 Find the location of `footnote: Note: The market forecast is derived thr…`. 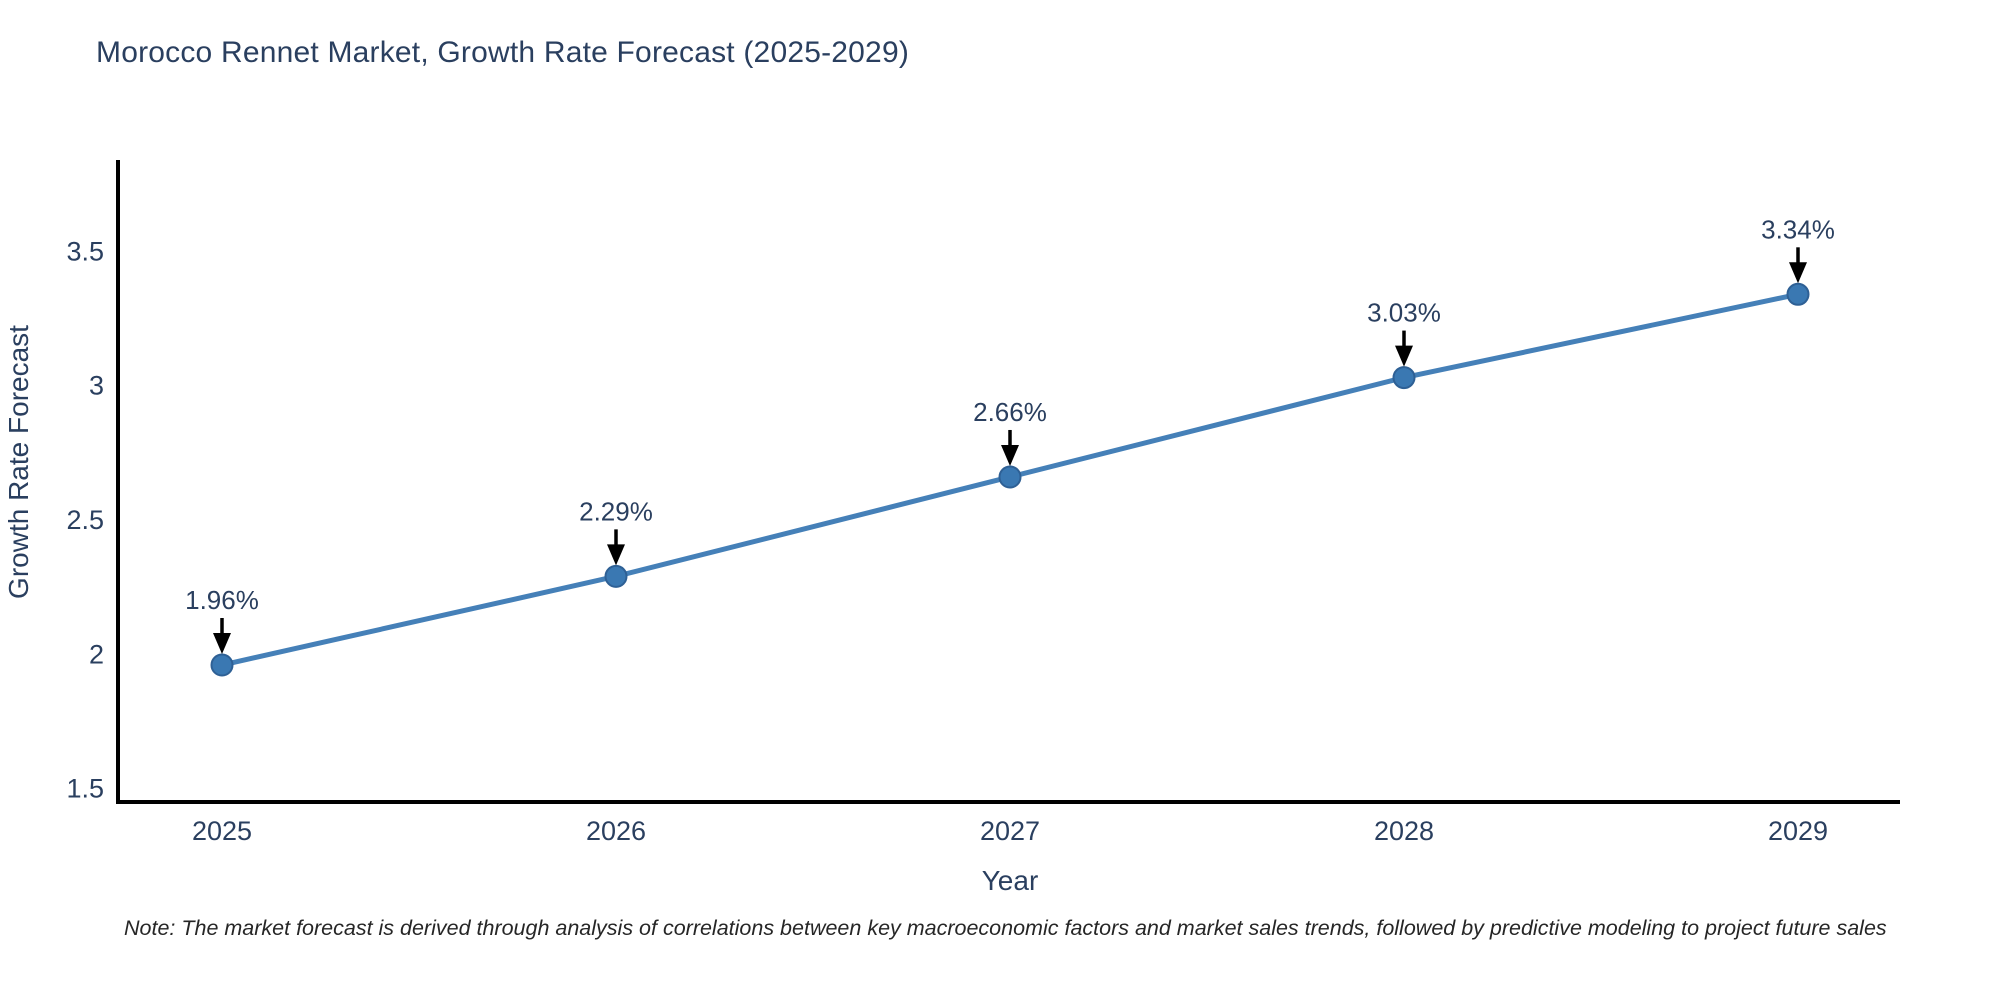

footnote: Note: The market forecast is derived thr… is located at coordinates (1005, 928).